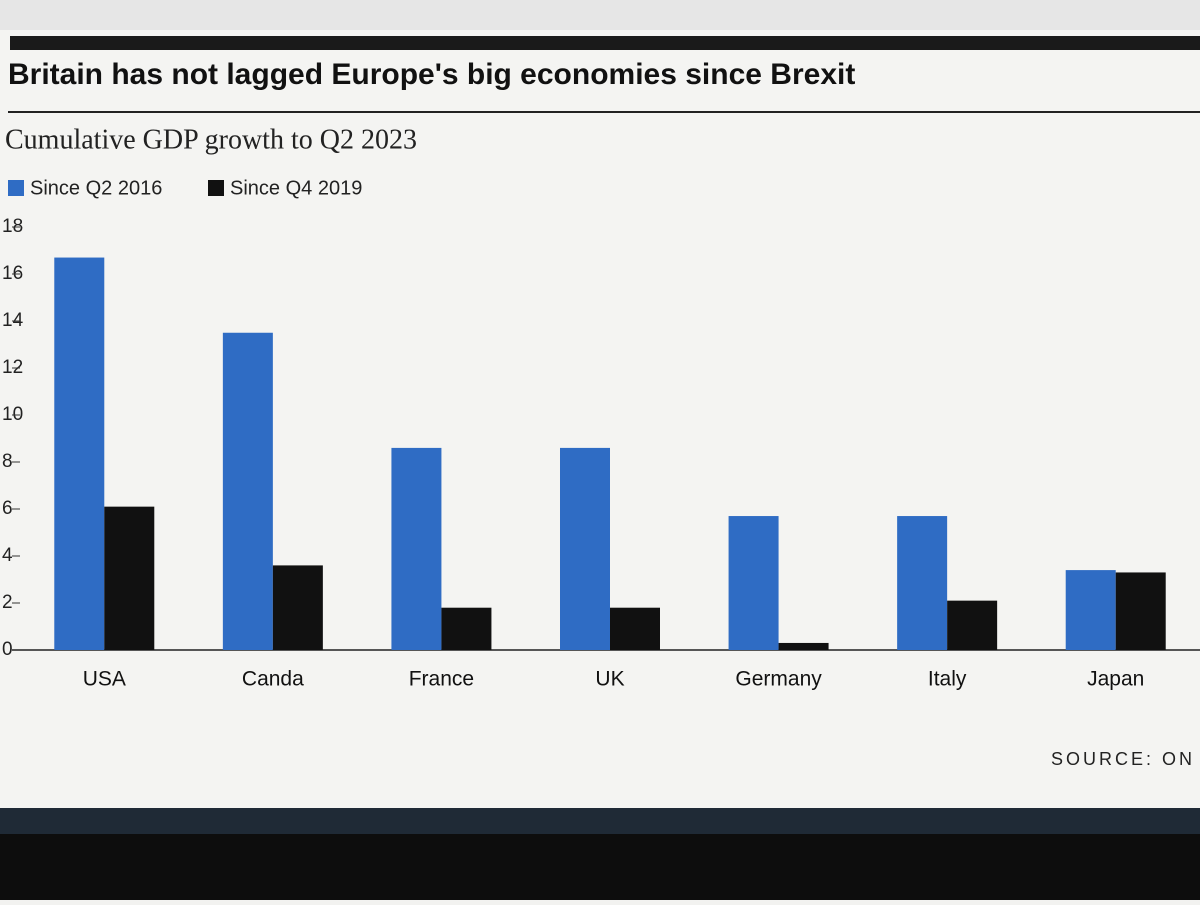 Image resolution: width=1200 pixels, height=905 pixels. I want to click on taskbar, so click(600, 821).